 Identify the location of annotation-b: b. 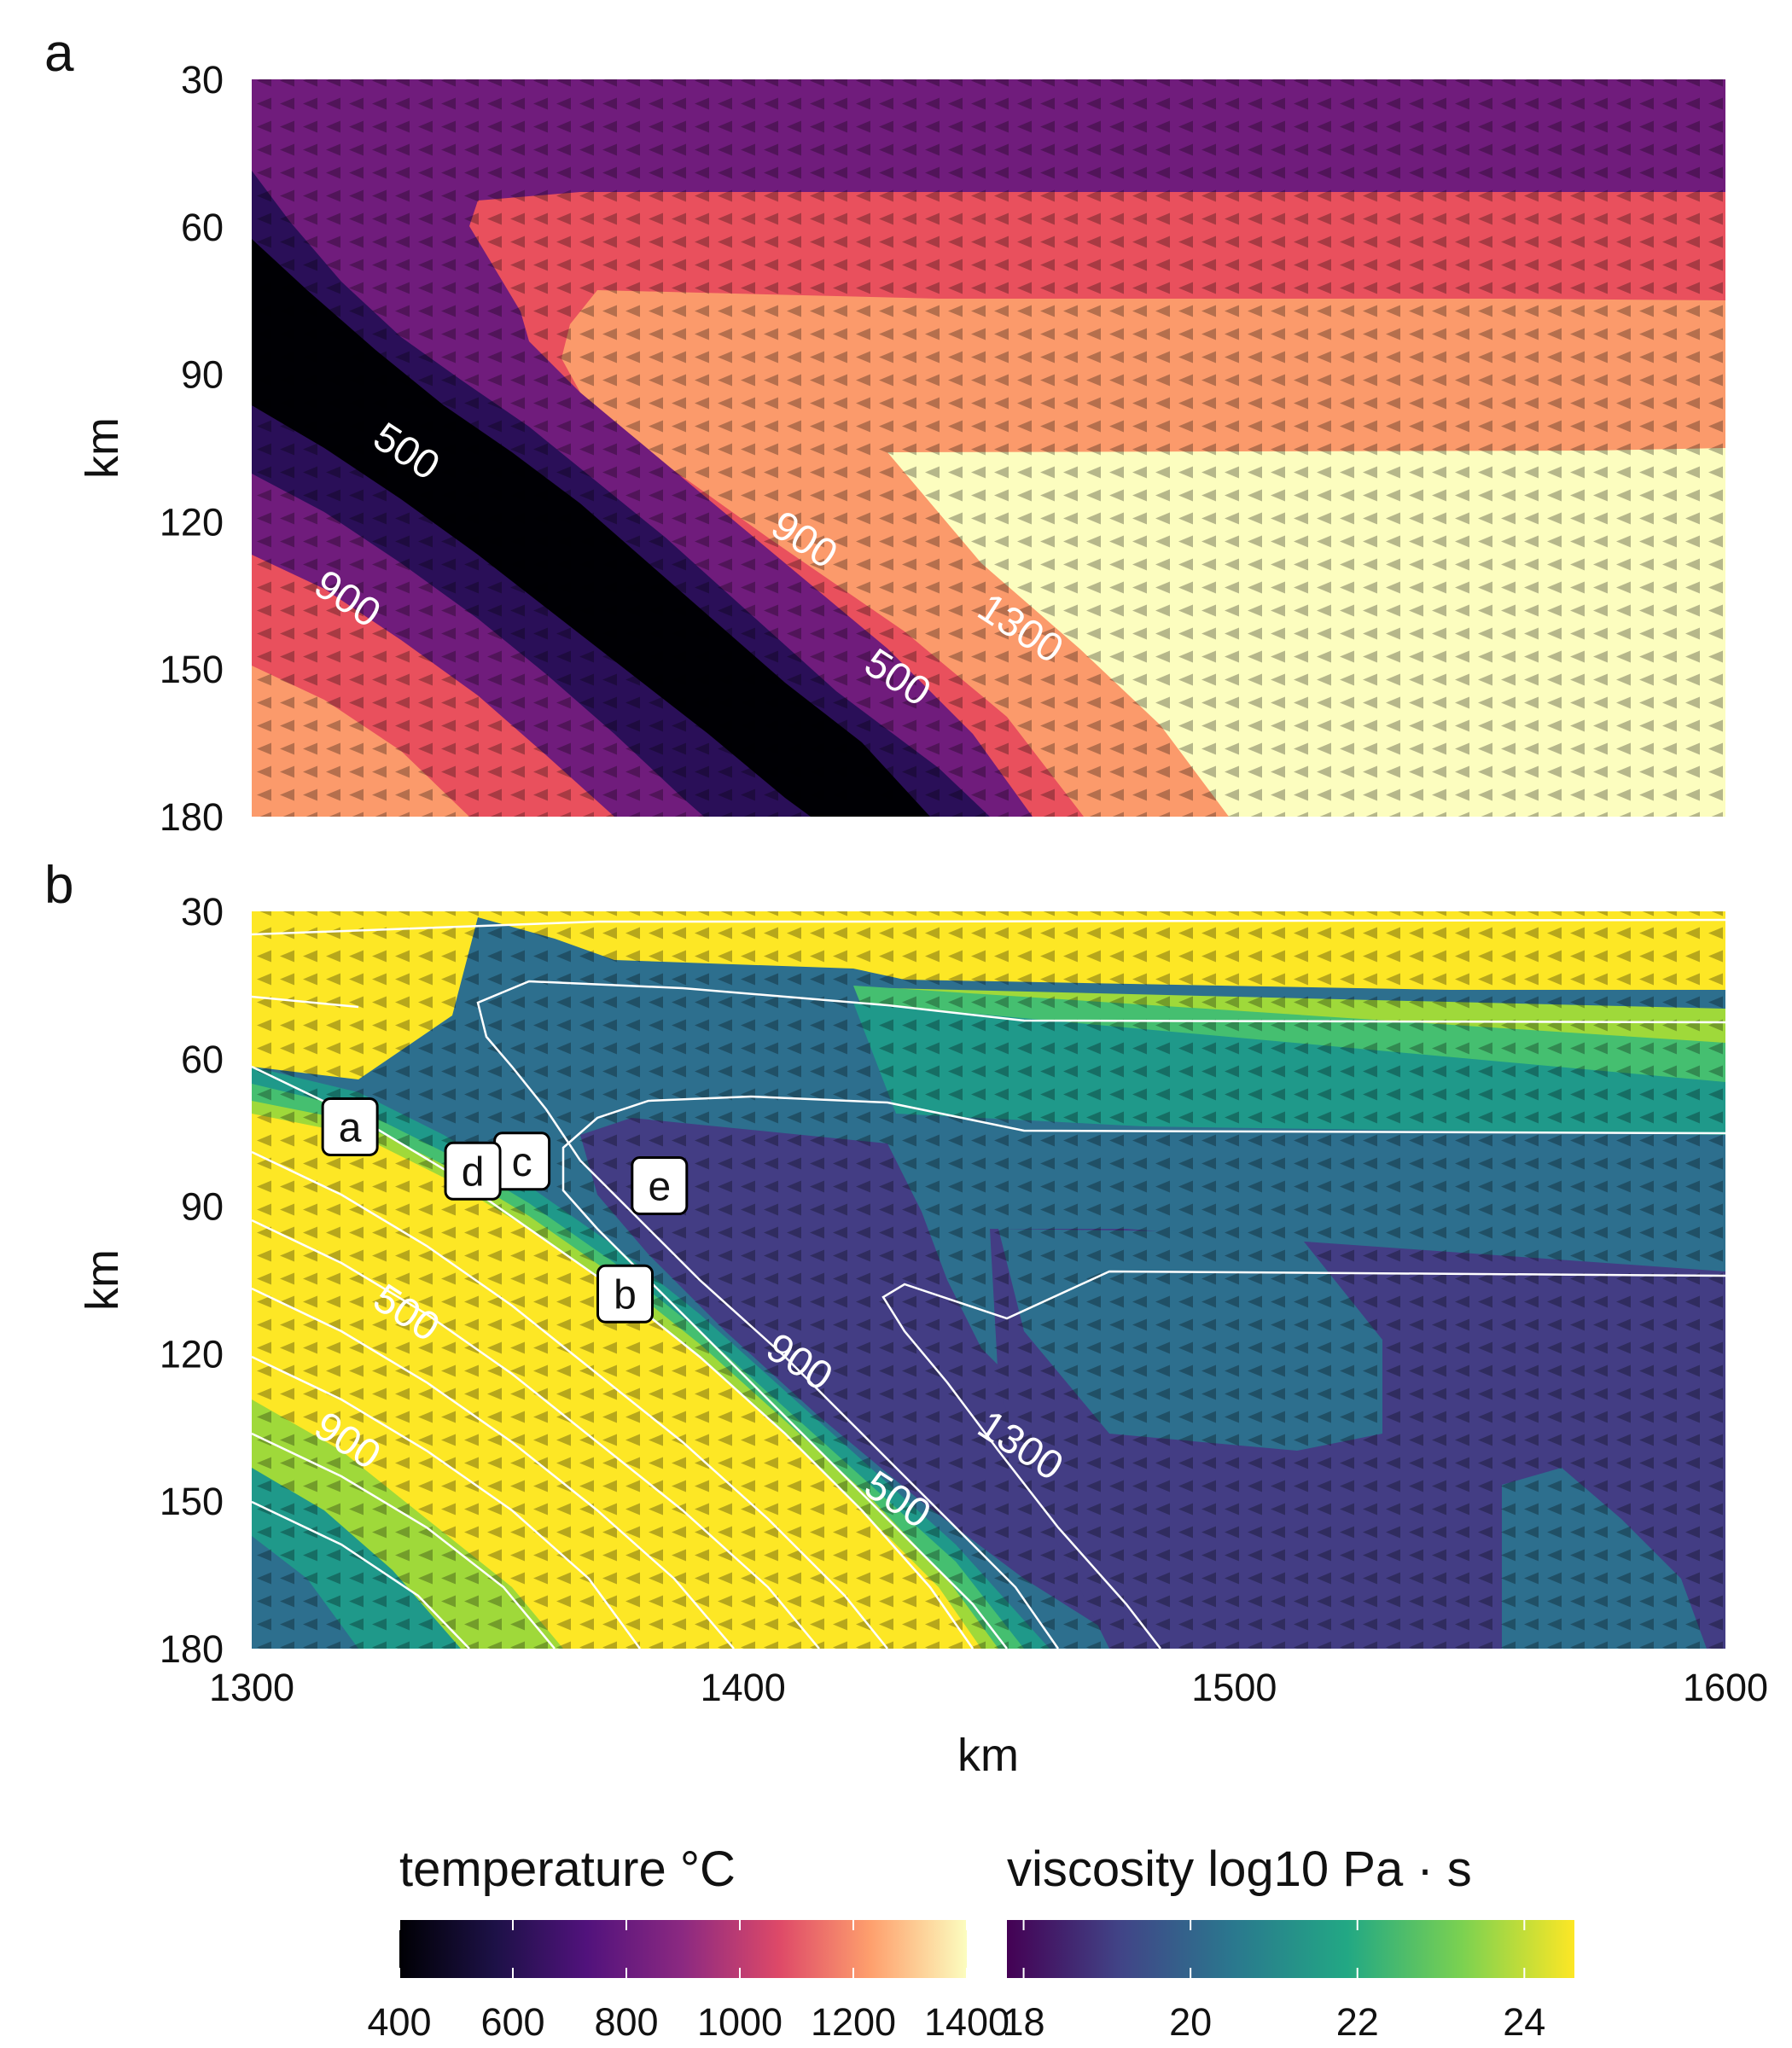
(625, 1294).